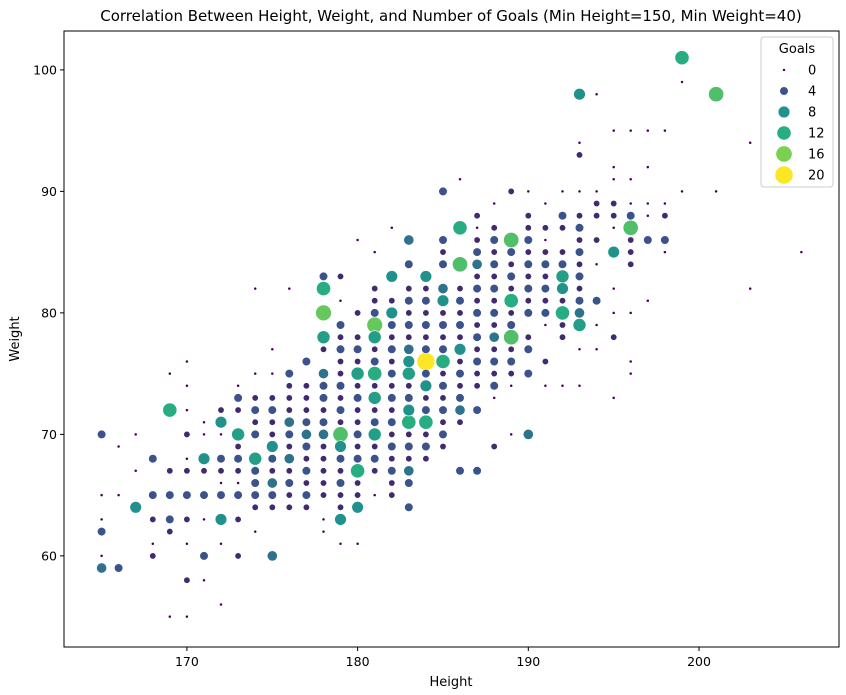  Describe the element at coordinates (812, 113) in the screenshot. I see `legend-label: 8` at that location.